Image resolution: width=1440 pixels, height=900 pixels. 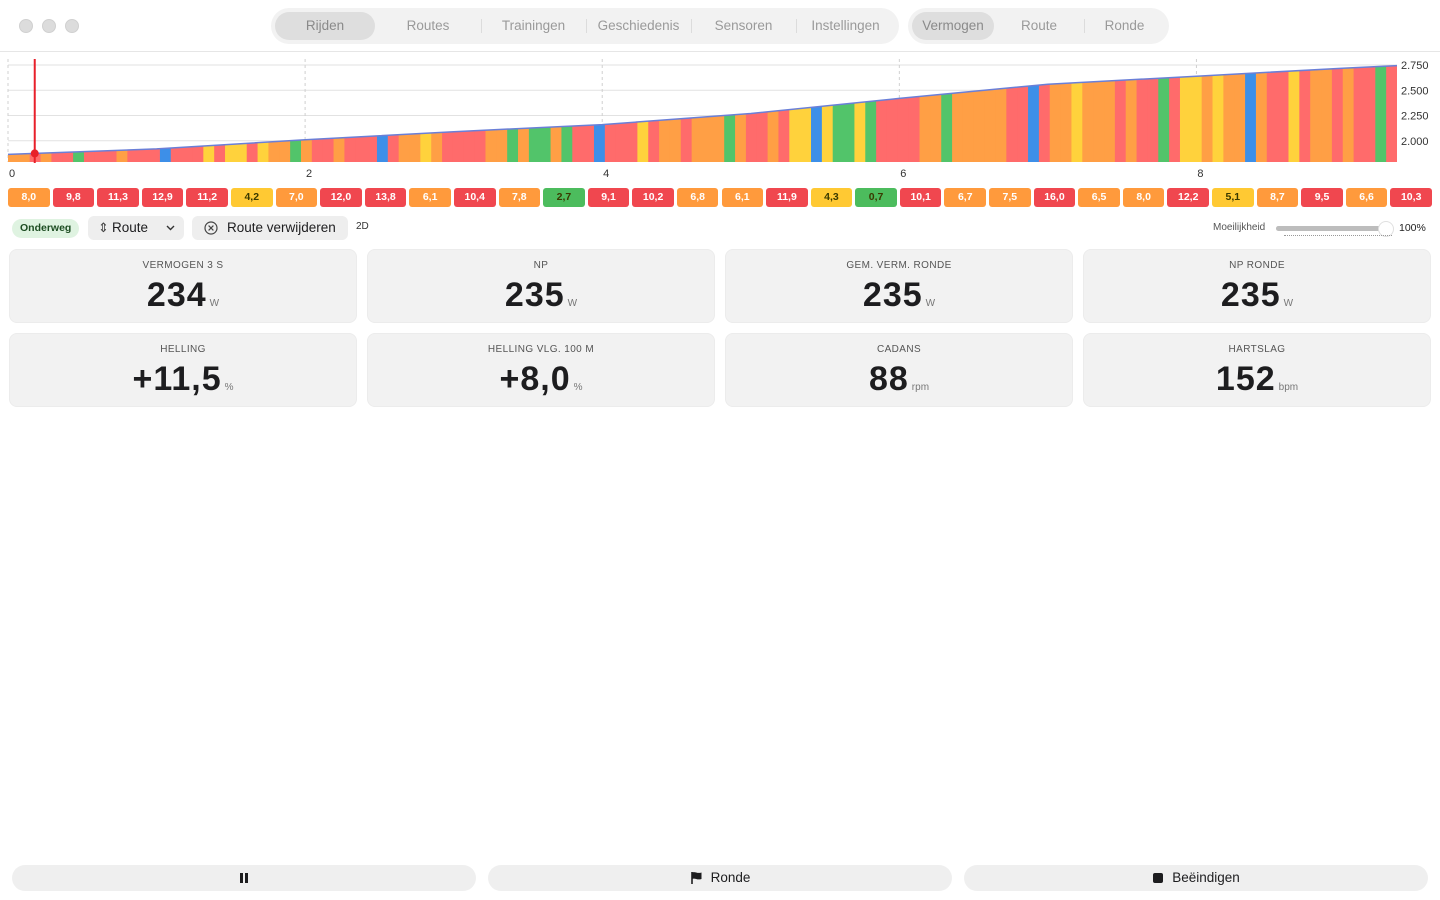 I want to click on difficulty-slider-thumb, so click(x=1386, y=229).